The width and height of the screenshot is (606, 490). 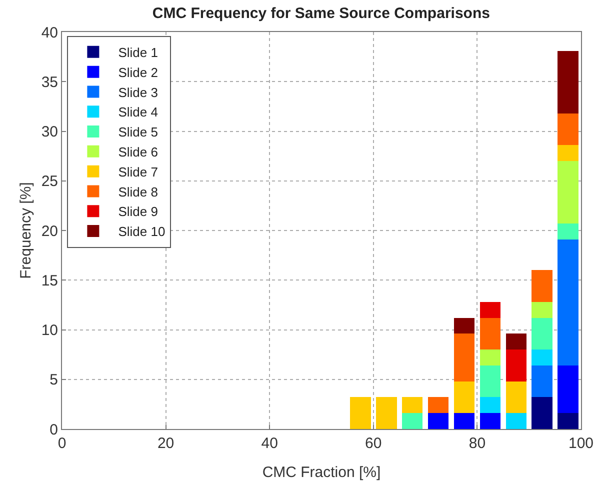 What do you see at coordinates (477, 443) in the screenshot?
I see `x-tick-label: 80` at bounding box center [477, 443].